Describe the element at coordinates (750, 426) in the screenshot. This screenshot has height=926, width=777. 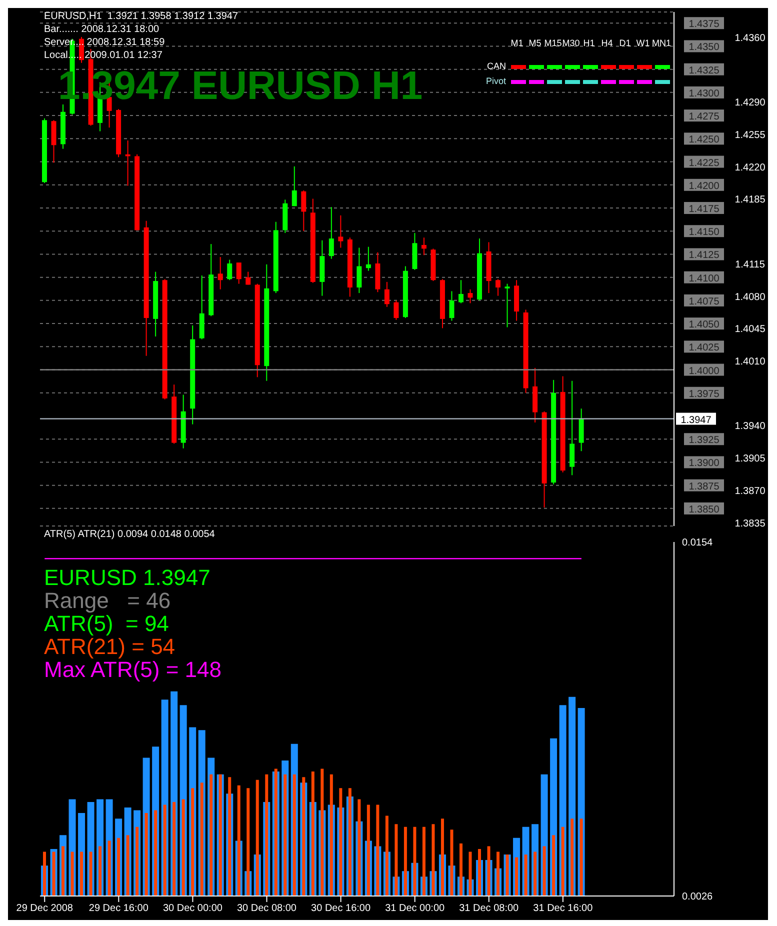
I see `y2-tick-label: 1.3940` at that location.